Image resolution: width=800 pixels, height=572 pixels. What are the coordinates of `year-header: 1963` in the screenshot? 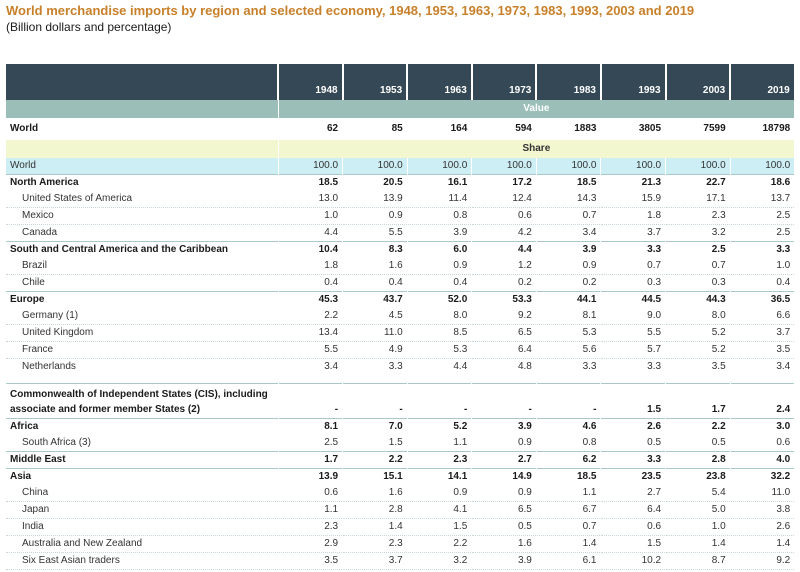 It's located at (440, 82).